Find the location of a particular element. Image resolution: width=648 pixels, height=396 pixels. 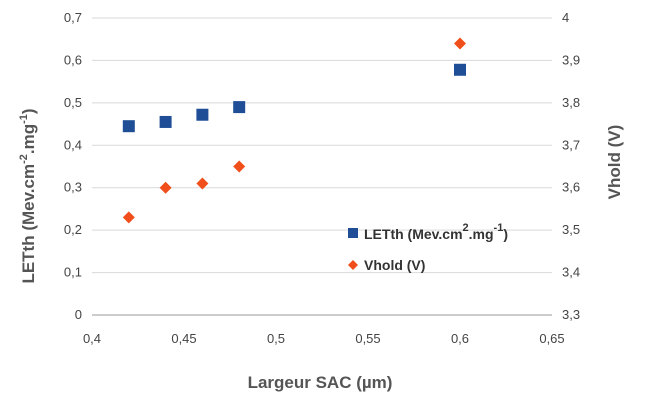

y-tick-label: 0,1 is located at coordinates (73, 272).